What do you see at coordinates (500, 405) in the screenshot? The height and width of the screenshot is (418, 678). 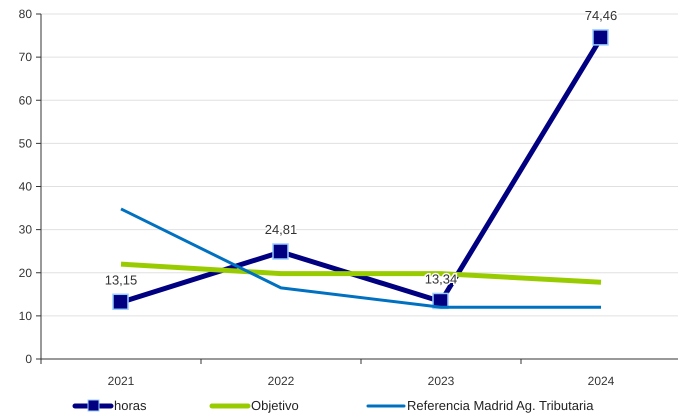 I see `legend-label: Referencia Madrid Ag. Tributaria` at bounding box center [500, 405].